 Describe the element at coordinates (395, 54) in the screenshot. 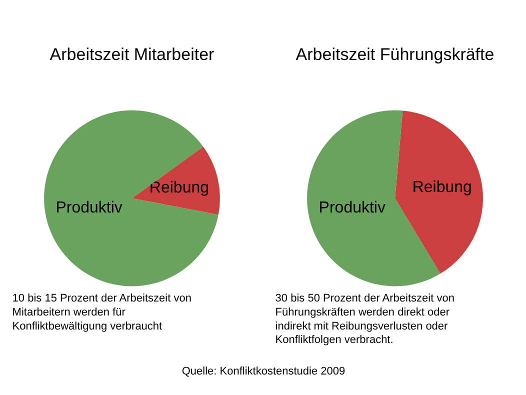

I see `chart-title: Arbeitszeit Führungskräfte` at that location.